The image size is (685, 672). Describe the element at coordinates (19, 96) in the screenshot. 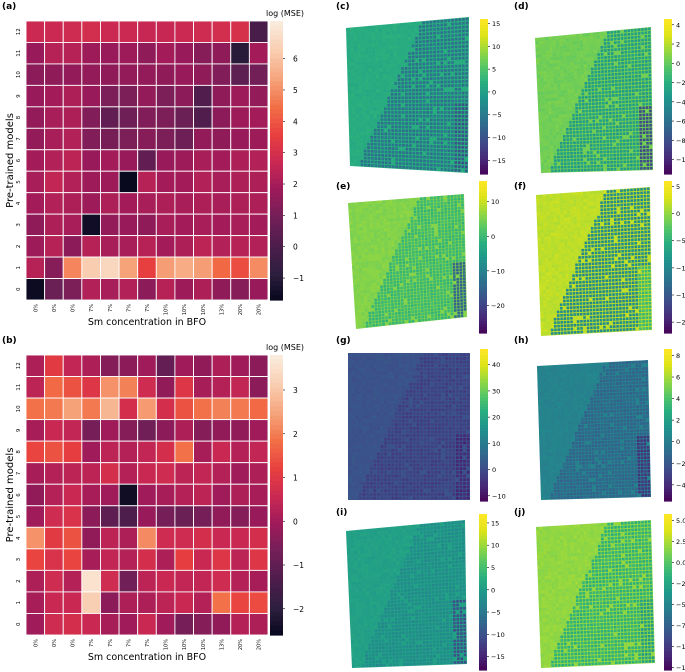

I see `y-tick-label: 9` at that location.